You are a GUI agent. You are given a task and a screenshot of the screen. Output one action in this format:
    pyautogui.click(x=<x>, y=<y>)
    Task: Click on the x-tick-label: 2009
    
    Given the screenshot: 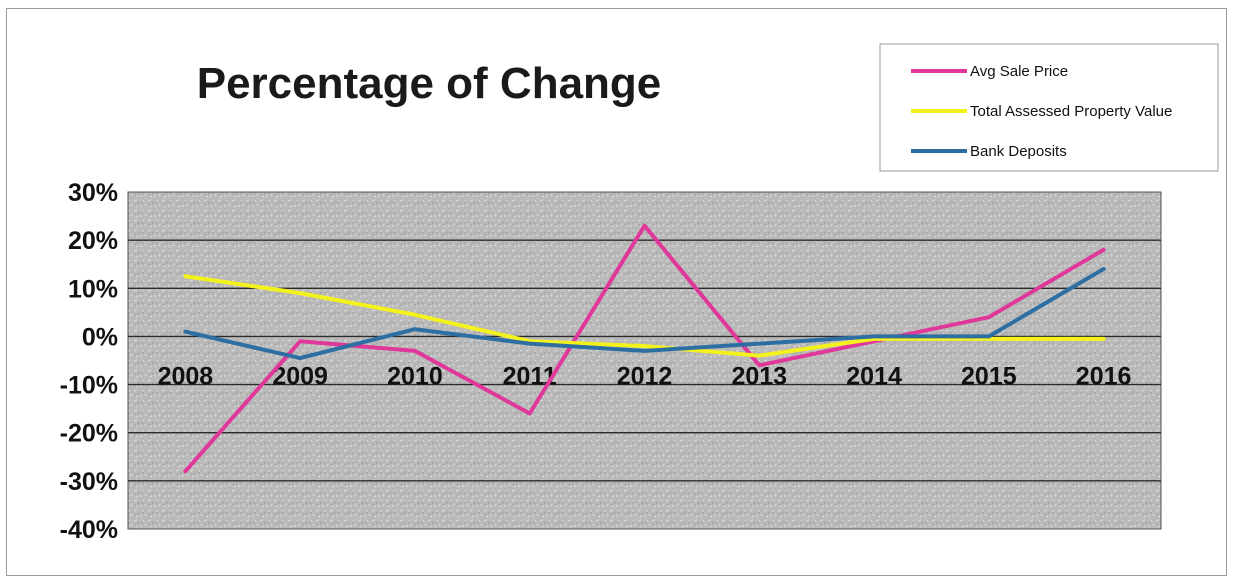 What is the action you would take?
    pyautogui.click(x=300, y=376)
    